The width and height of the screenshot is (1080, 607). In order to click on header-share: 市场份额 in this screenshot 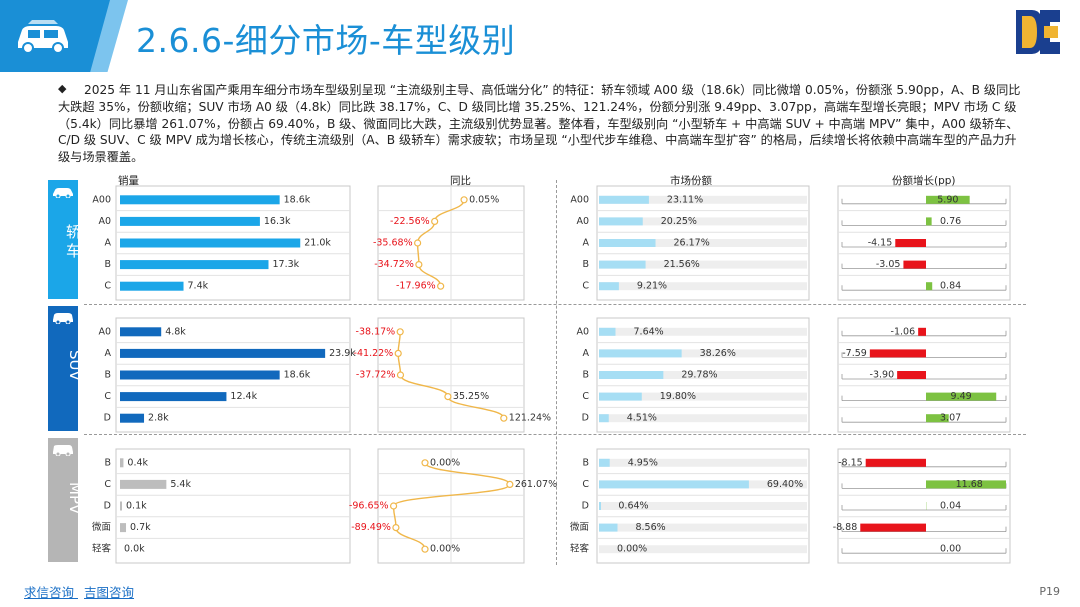, I will do `click(691, 181)`.